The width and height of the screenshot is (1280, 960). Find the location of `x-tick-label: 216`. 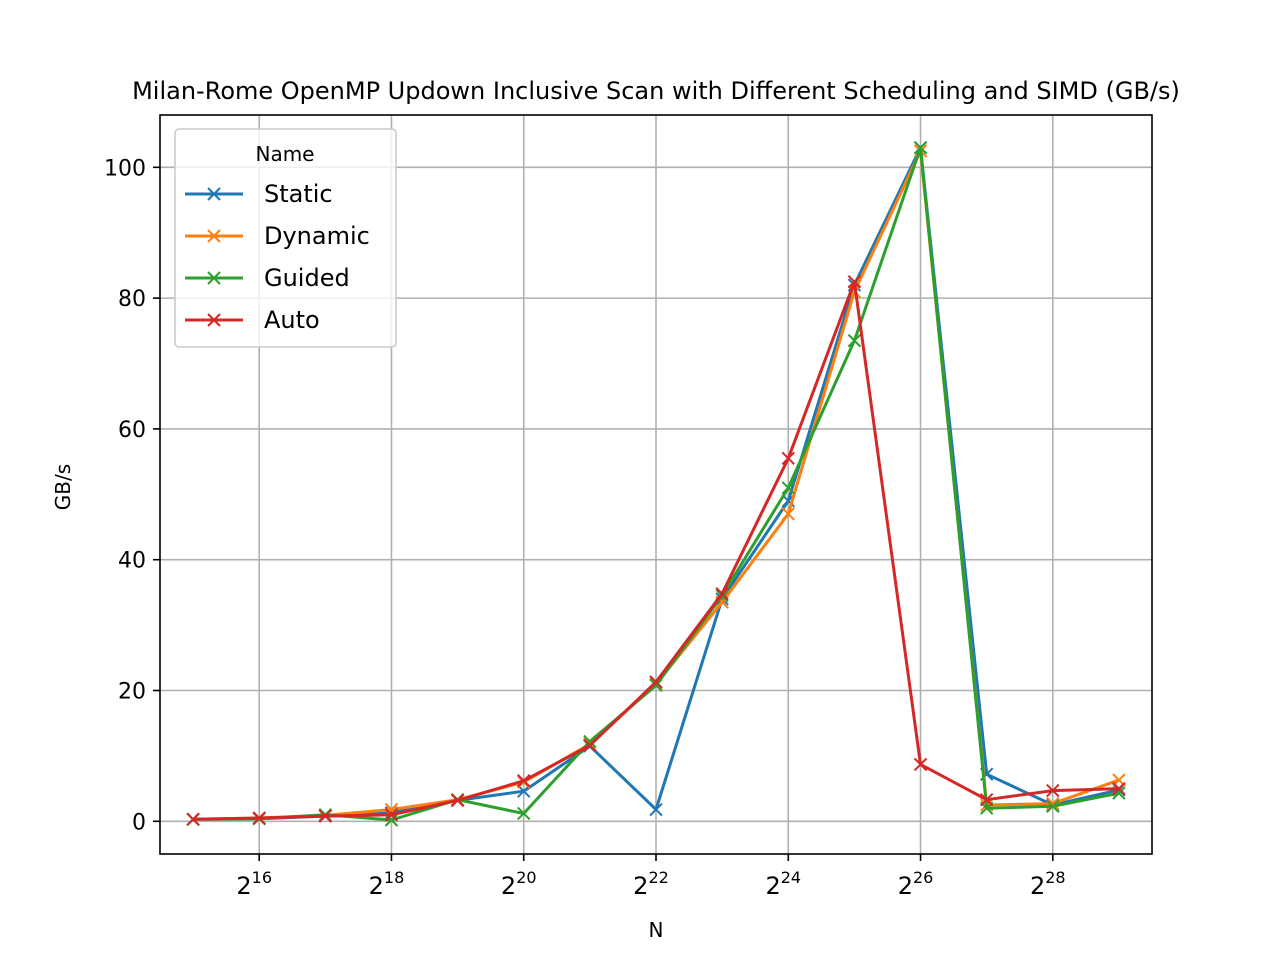

x-tick-label: 216 is located at coordinates (254, 884).